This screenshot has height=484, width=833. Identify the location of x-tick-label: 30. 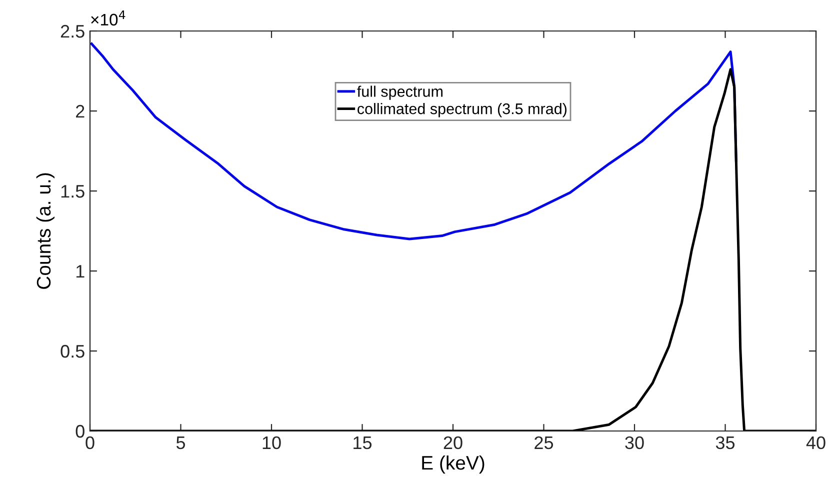
(634, 443).